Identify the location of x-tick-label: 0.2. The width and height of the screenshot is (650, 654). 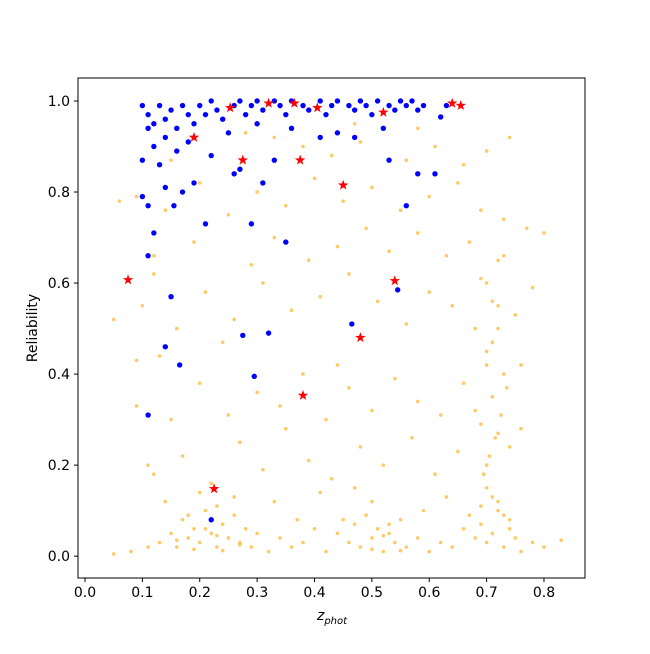
(200, 593).